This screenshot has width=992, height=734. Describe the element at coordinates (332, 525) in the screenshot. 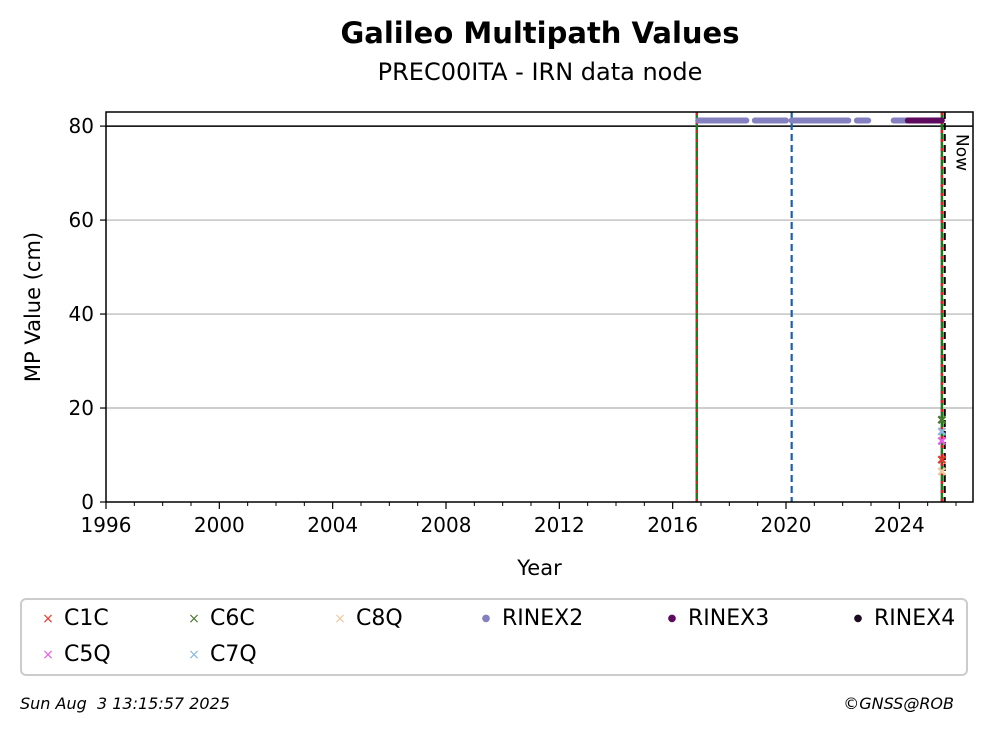

I see `x-tick-label: 2004` at that location.